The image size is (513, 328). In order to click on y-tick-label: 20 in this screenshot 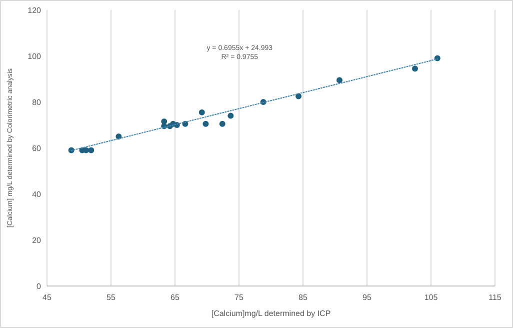, I will do `click(37, 240)`.